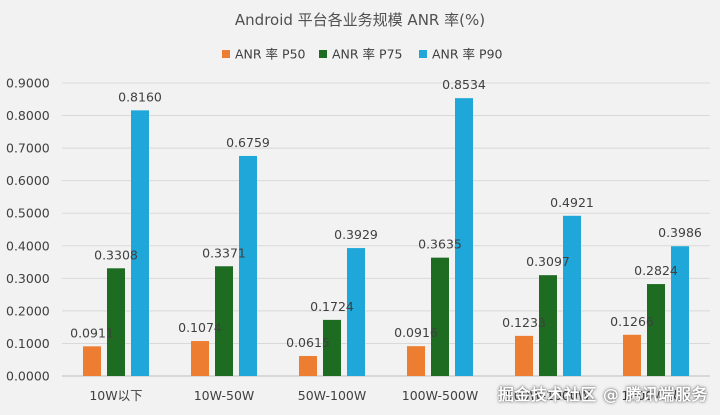 Image resolution: width=720 pixels, height=415 pixels. What do you see at coordinates (28, 245) in the screenshot?
I see `y-tick-label: 0.4000` at bounding box center [28, 245].